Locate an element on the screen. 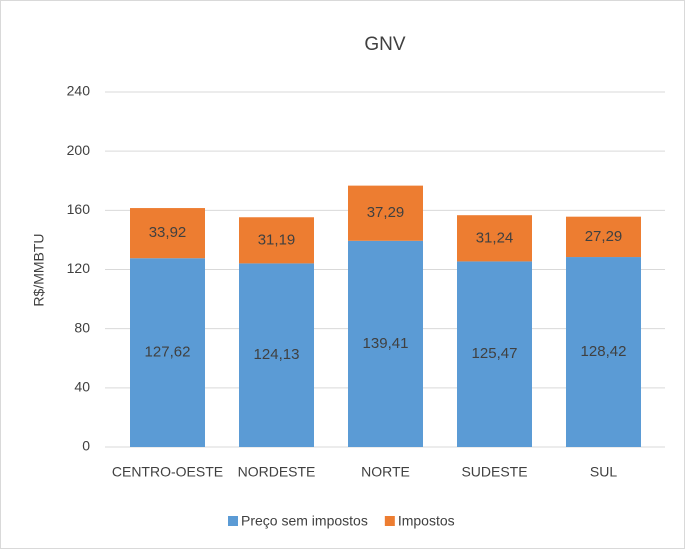  legend-label: Preço sem impostos is located at coordinates (304, 521).